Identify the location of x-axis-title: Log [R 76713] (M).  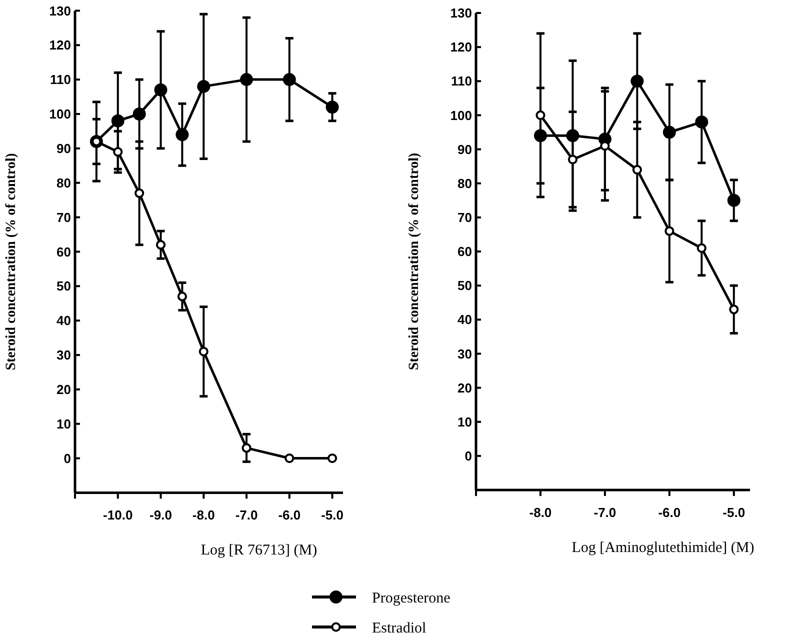
(259, 550).